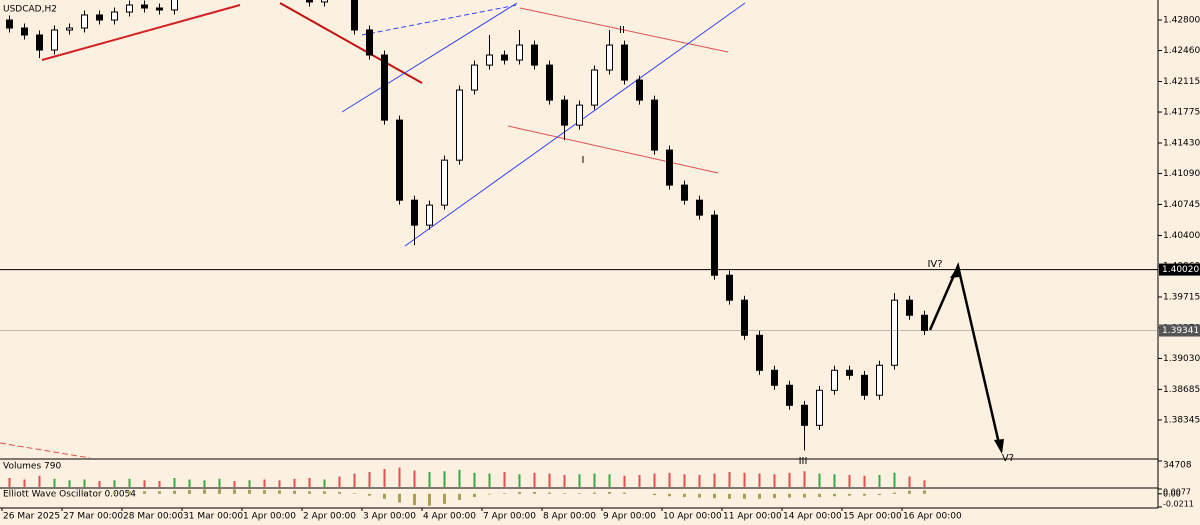 The width and height of the screenshot is (1200, 525). I want to click on y-tick-label: 1.41090, so click(1181, 174).